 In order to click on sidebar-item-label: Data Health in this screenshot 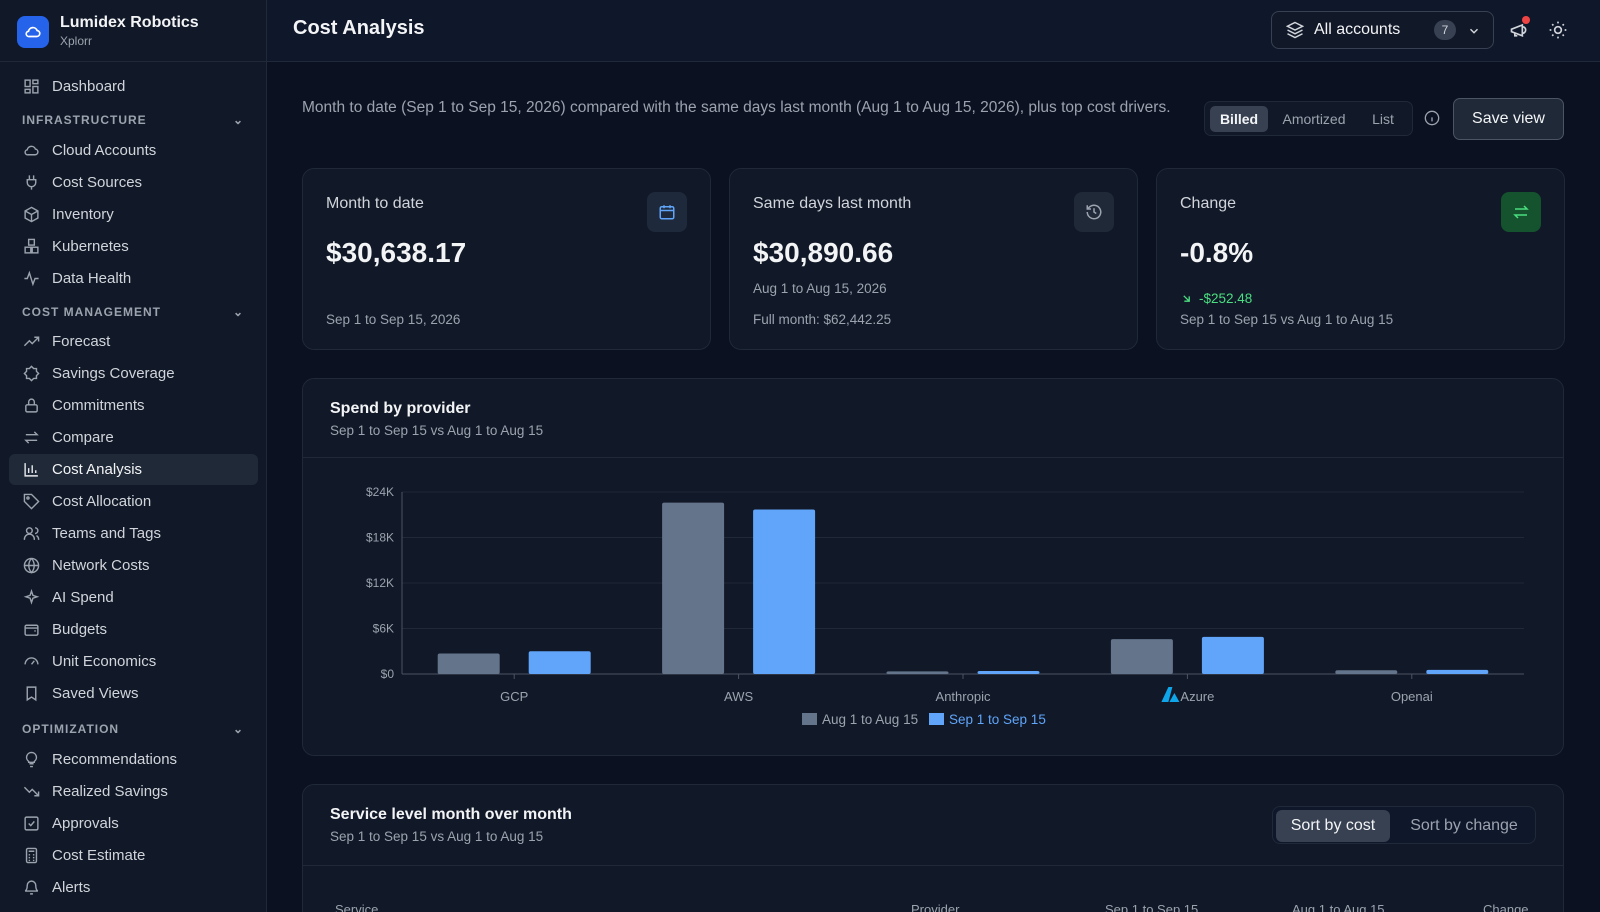, I will do `click(92, 278)`.